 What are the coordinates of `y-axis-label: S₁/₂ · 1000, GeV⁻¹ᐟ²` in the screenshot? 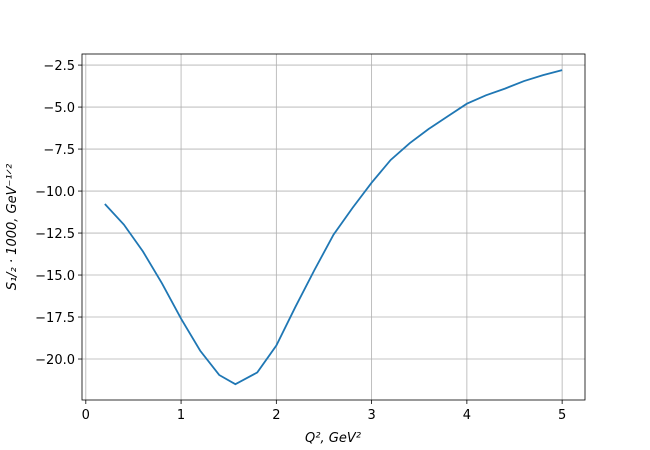 It's located at (12, 227).